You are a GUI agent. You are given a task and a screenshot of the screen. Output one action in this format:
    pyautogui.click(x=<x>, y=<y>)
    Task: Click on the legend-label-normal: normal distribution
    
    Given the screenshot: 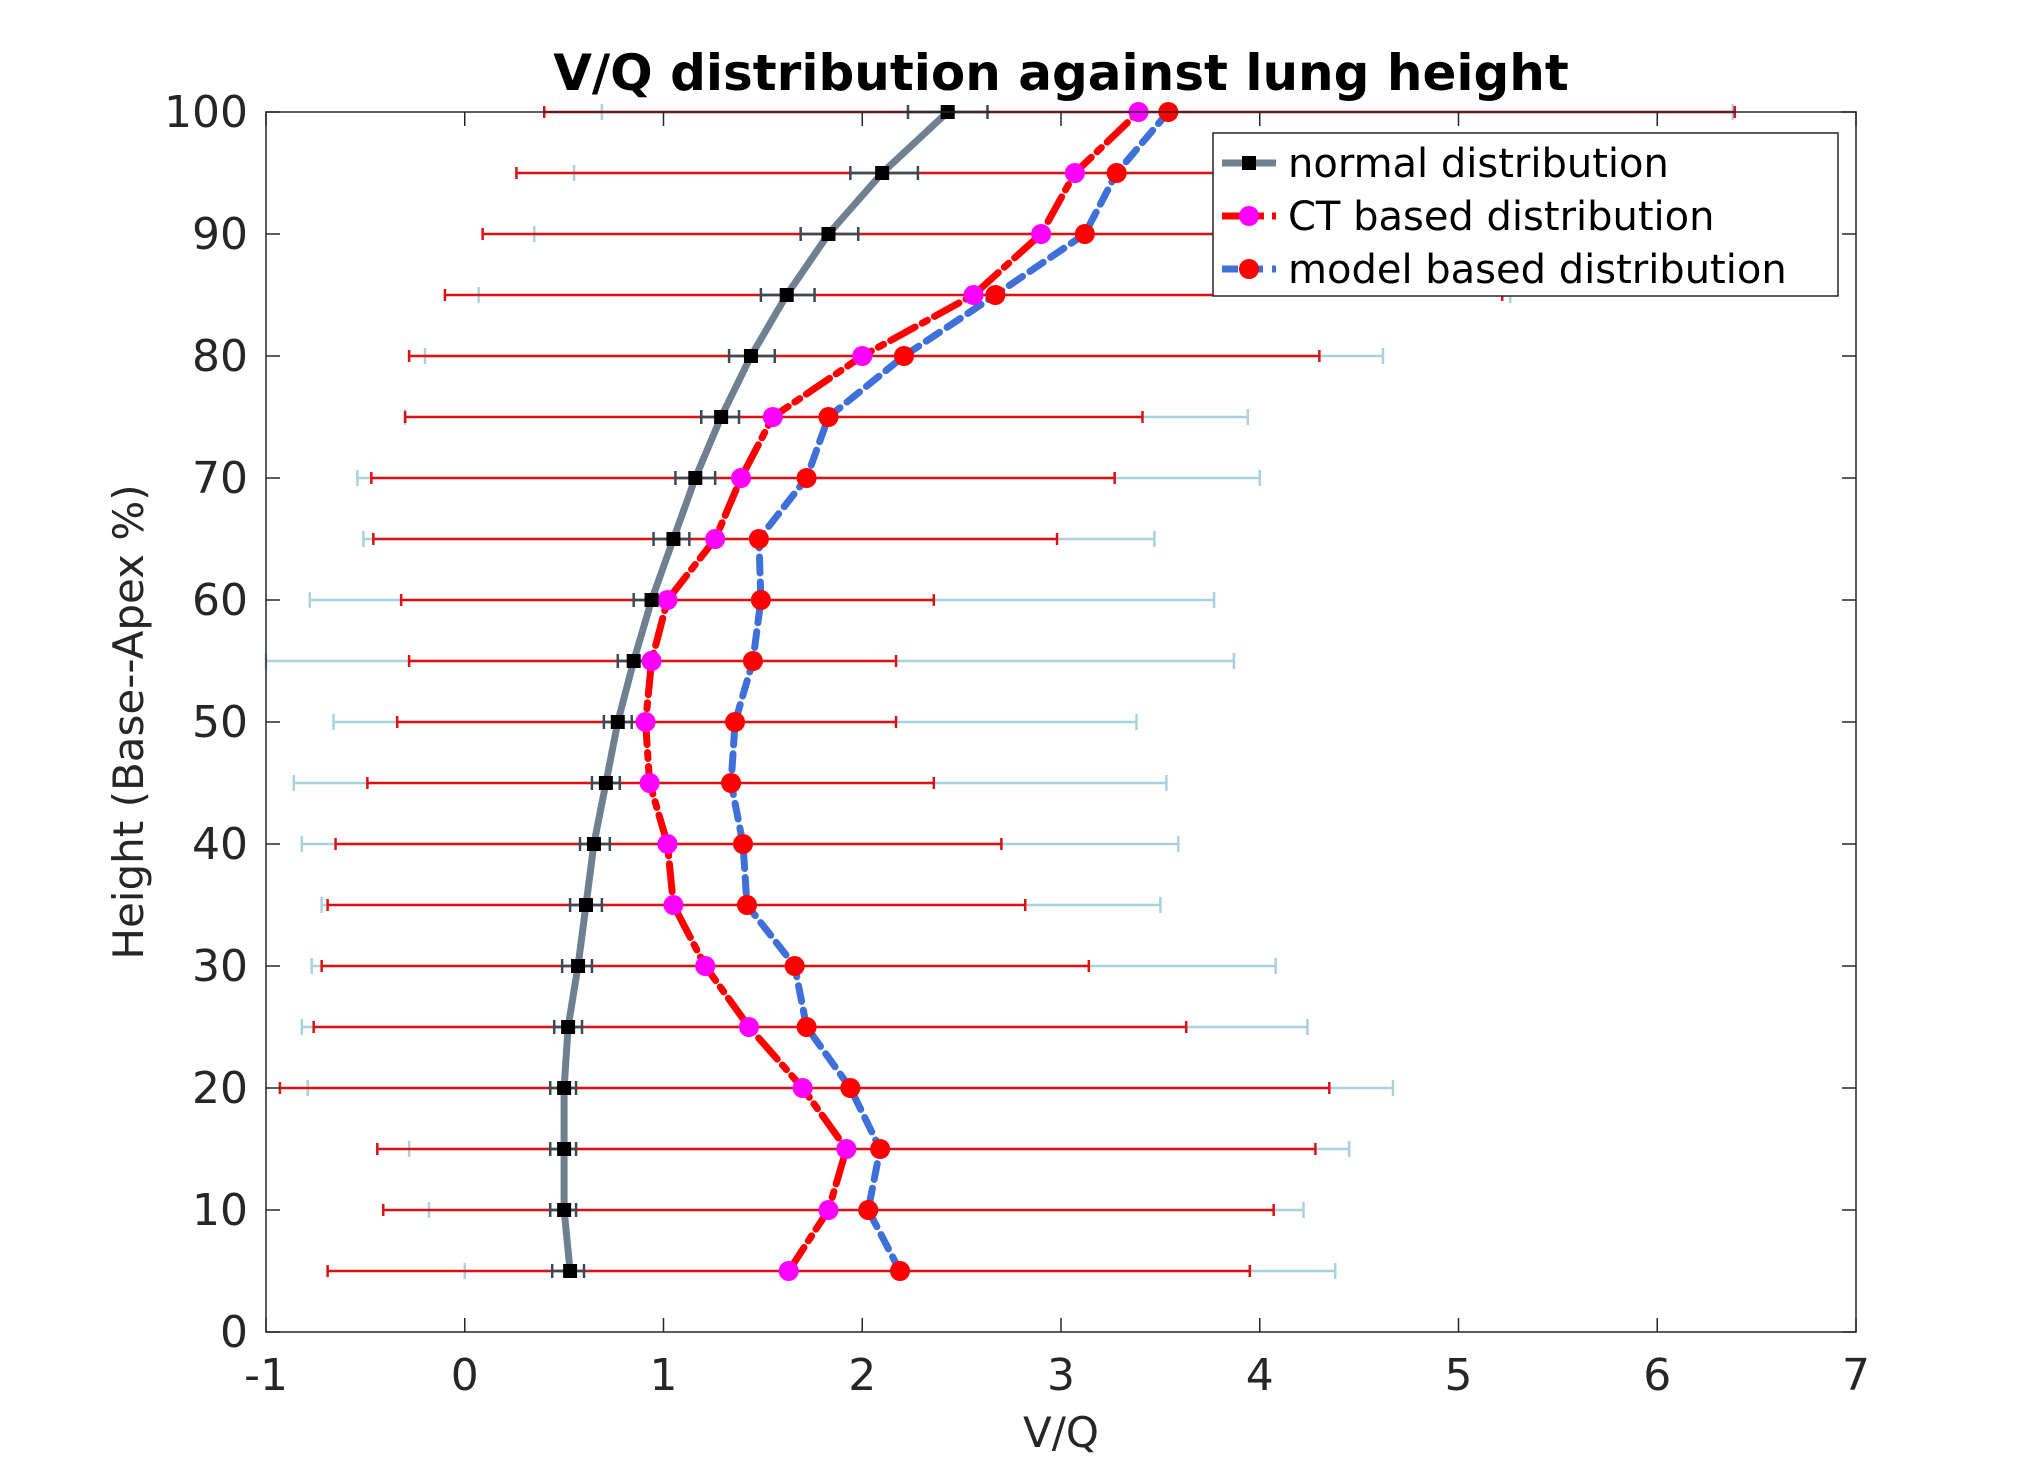 What is the action you would take?
    pyautogui.click(x=1478, y=164)
    